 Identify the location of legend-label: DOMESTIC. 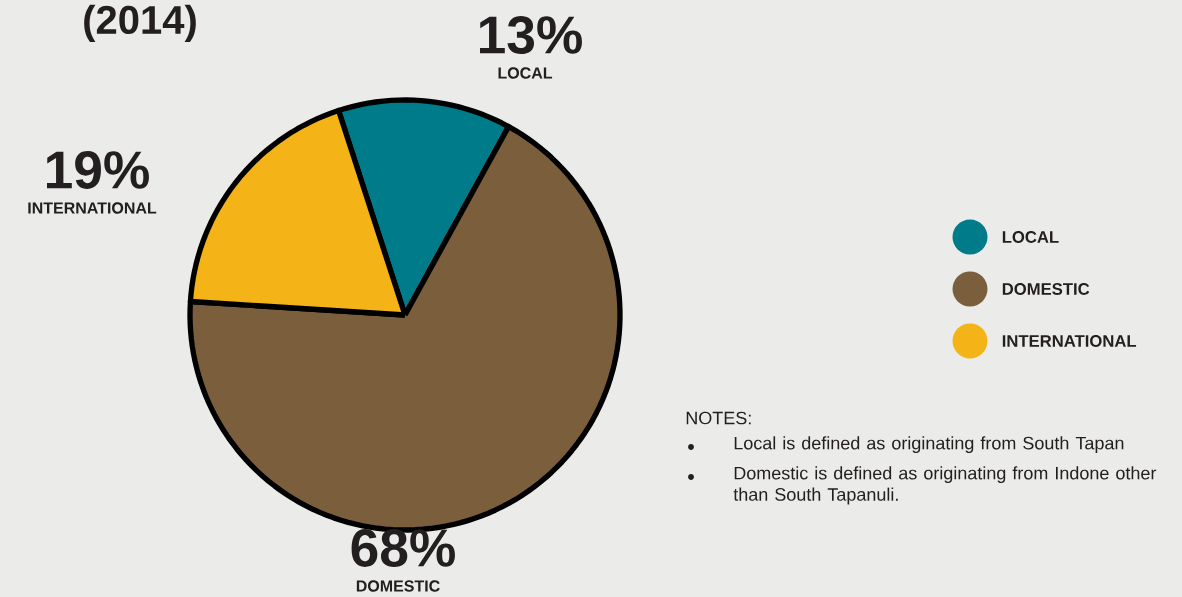
(1046, 289).